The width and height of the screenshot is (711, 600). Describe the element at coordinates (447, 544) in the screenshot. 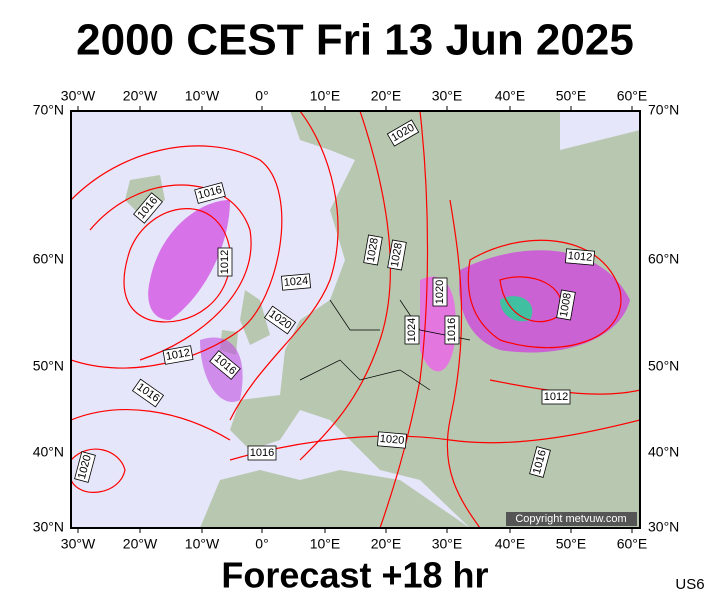

I see `lon-label-bottom: 30°E` at that location.